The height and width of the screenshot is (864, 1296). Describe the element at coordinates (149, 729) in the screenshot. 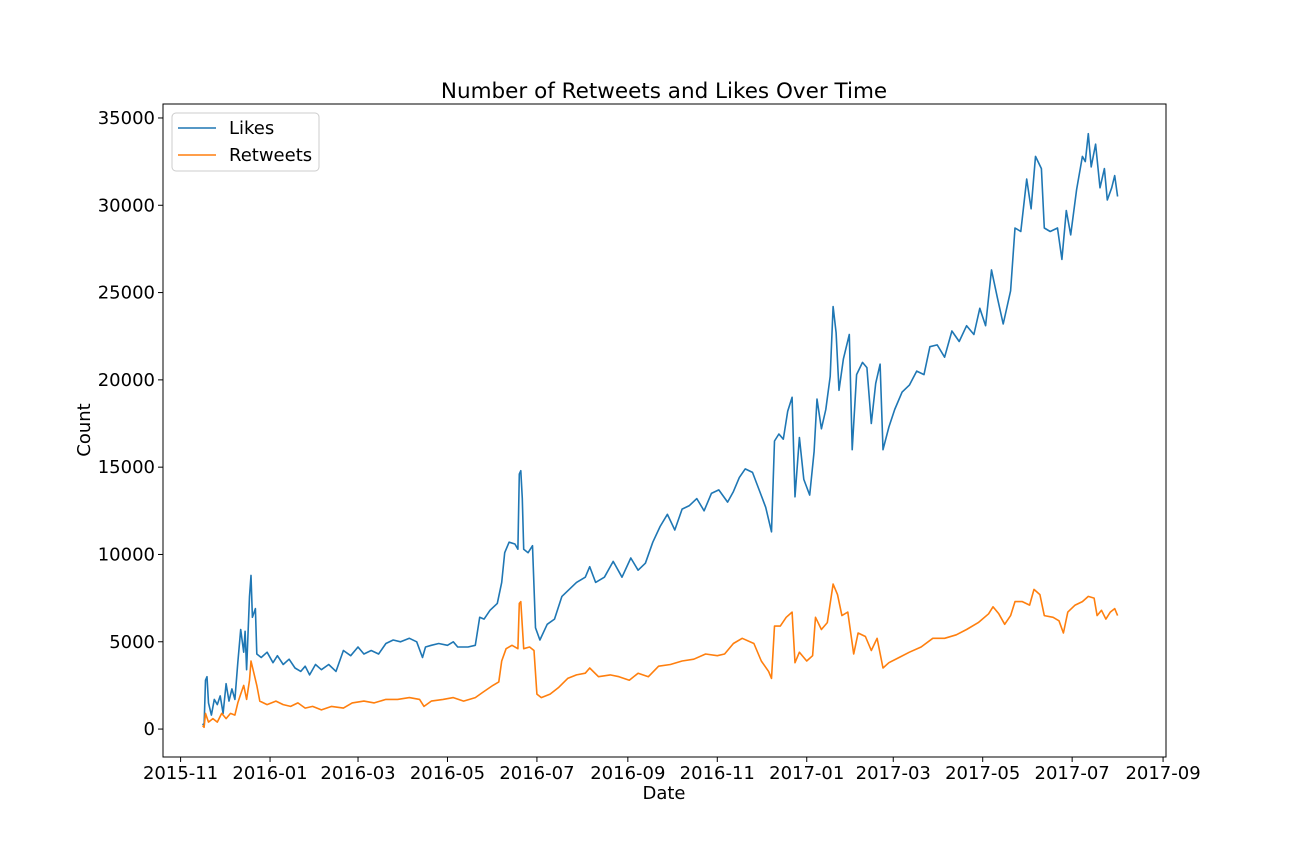

I see `y-tick-label: 0` at that location.